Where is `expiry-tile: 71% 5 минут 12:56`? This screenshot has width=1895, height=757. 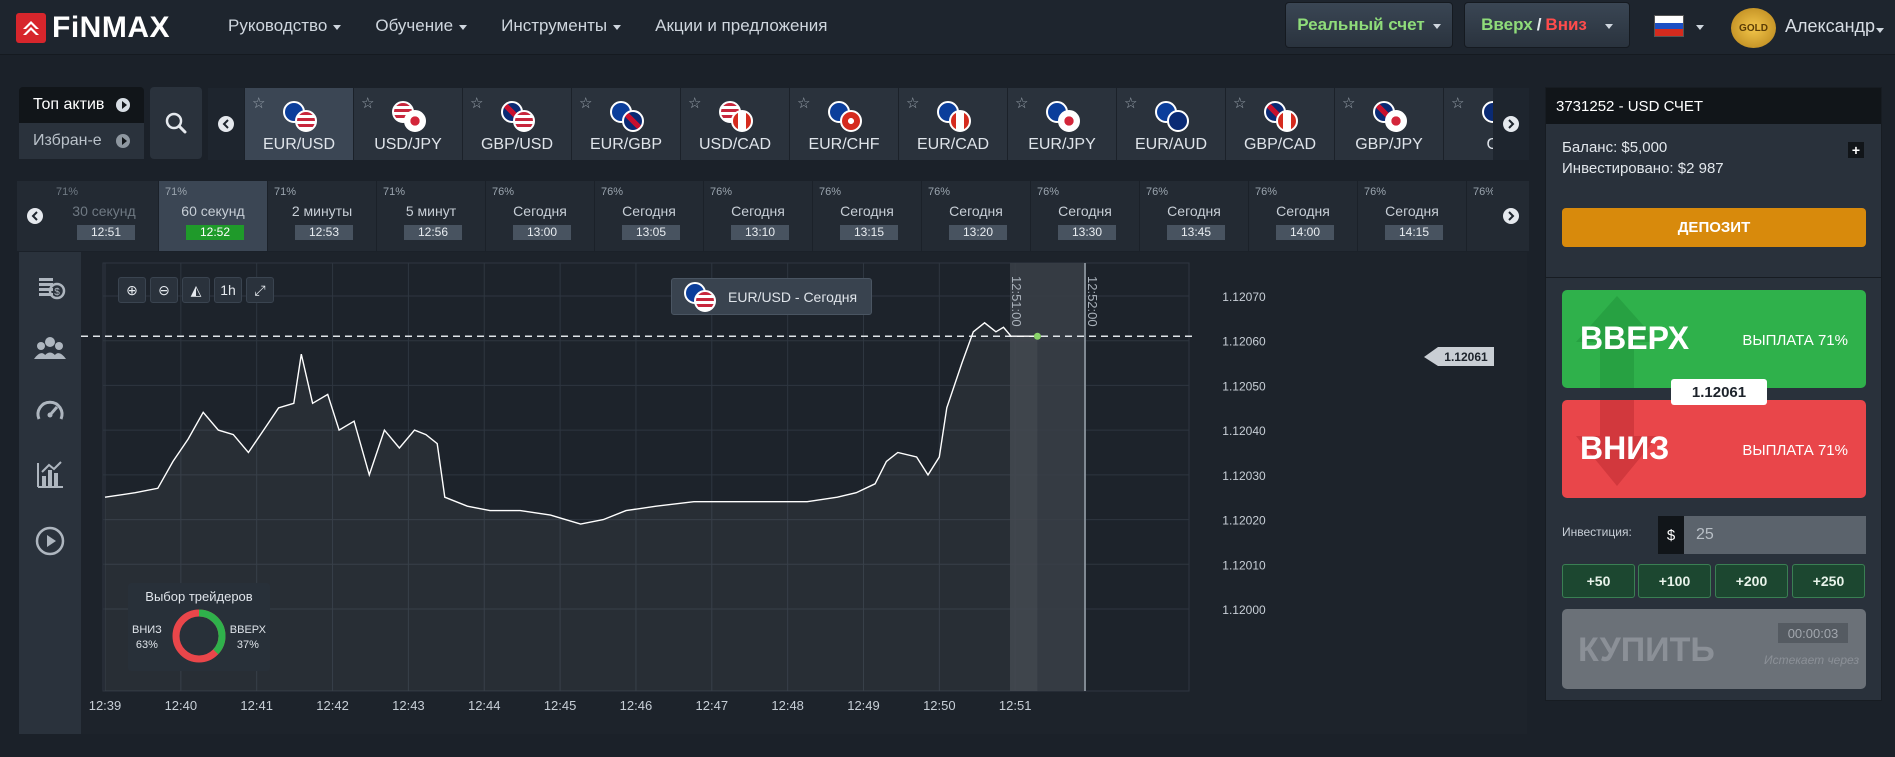
expiry-tile: 71% 5 минут 12:56 is located at coordinates (431, 216).